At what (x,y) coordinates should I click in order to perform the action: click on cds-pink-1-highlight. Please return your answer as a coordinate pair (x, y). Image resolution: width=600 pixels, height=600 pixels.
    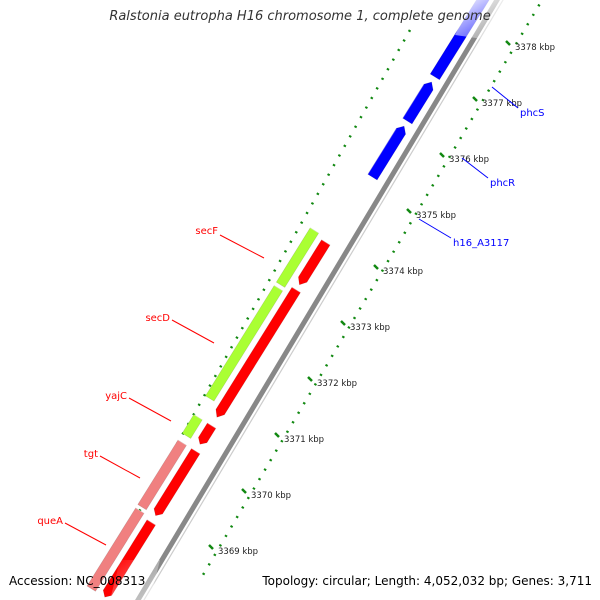
    Looking at the image, I should click on (182, 442).